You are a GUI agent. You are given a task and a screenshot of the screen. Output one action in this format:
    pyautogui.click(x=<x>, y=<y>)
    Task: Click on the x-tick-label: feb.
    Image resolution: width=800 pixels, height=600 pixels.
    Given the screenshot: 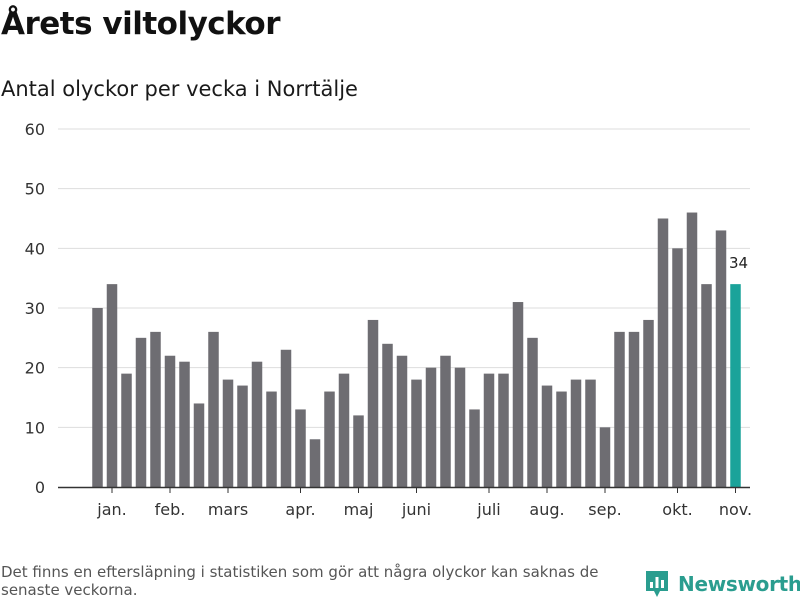 What is the action you would take?
    pyautogui.click(x=170, y=509)
    